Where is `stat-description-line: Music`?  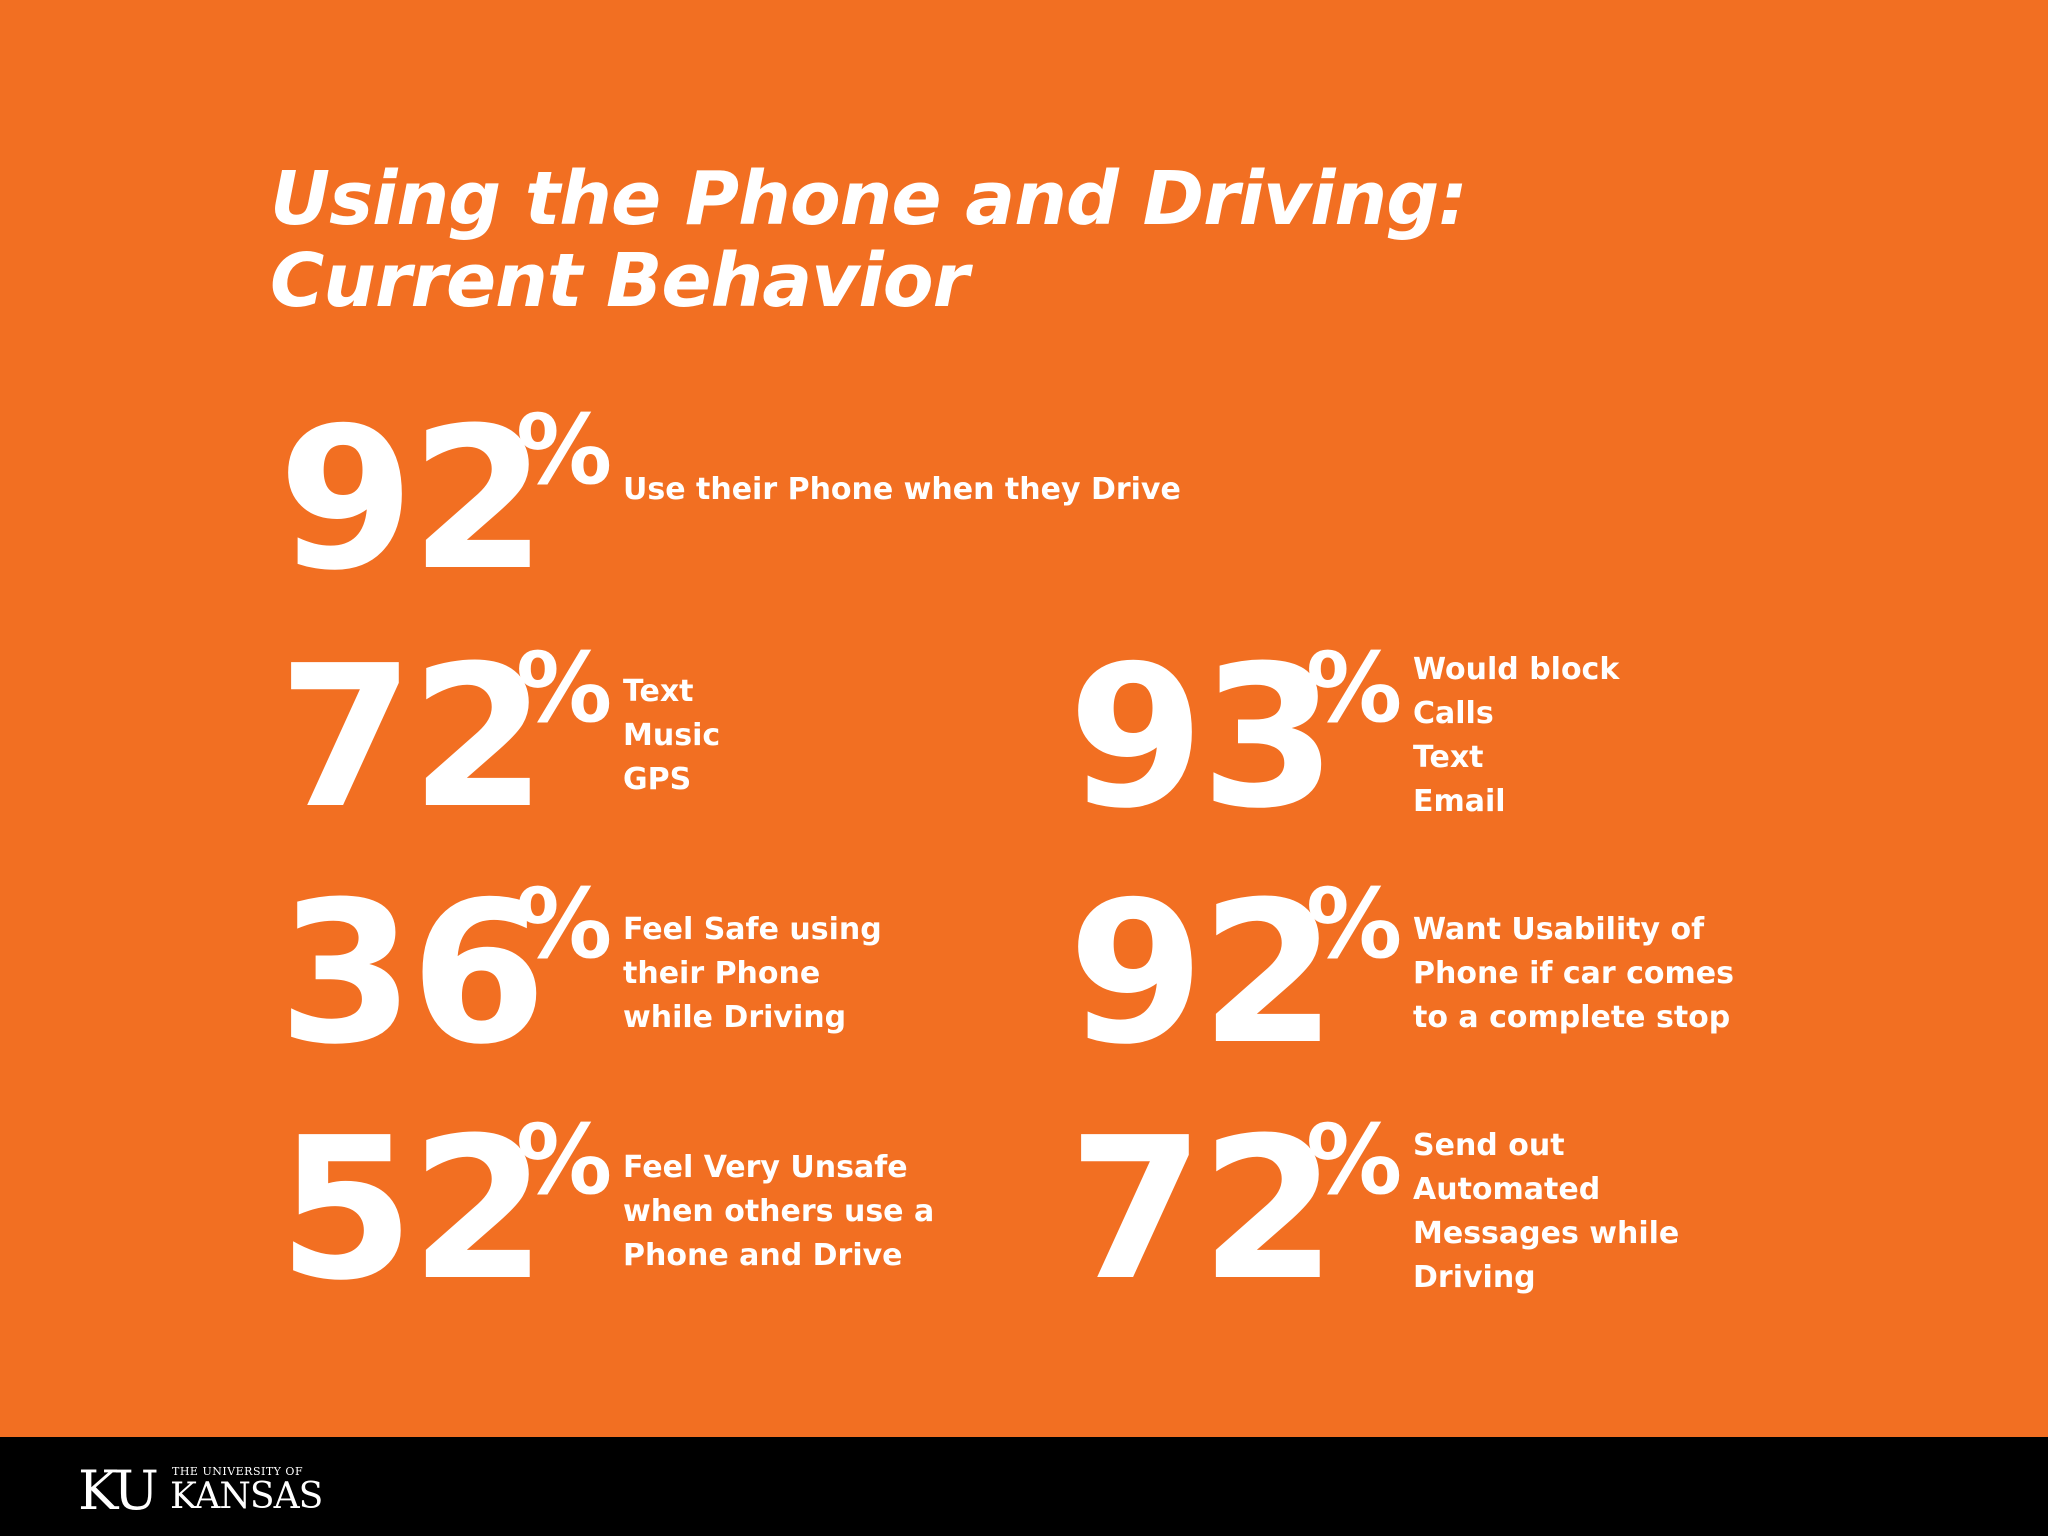 stat-description-line: Music is located at coordinates (672, 735).